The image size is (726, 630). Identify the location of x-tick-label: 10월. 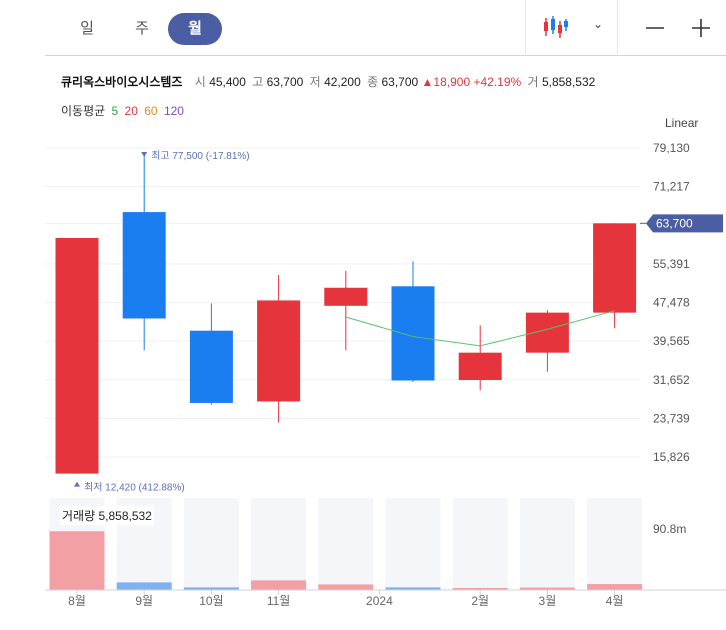
(211, 601).